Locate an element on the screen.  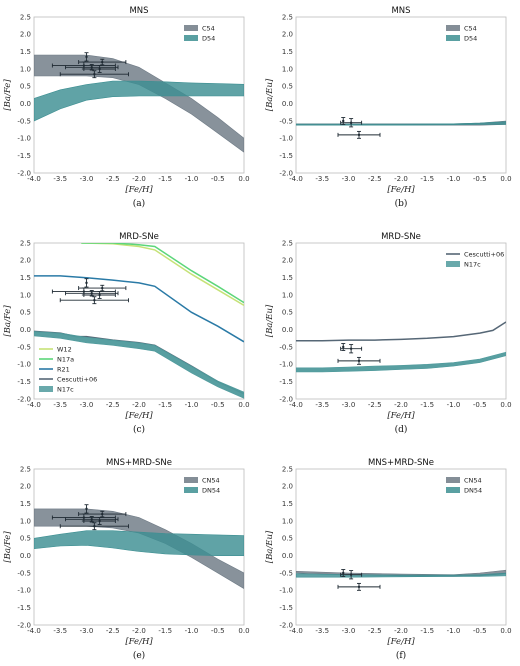
x-tick-label: -1.5 is located at coordinates (165, 179).